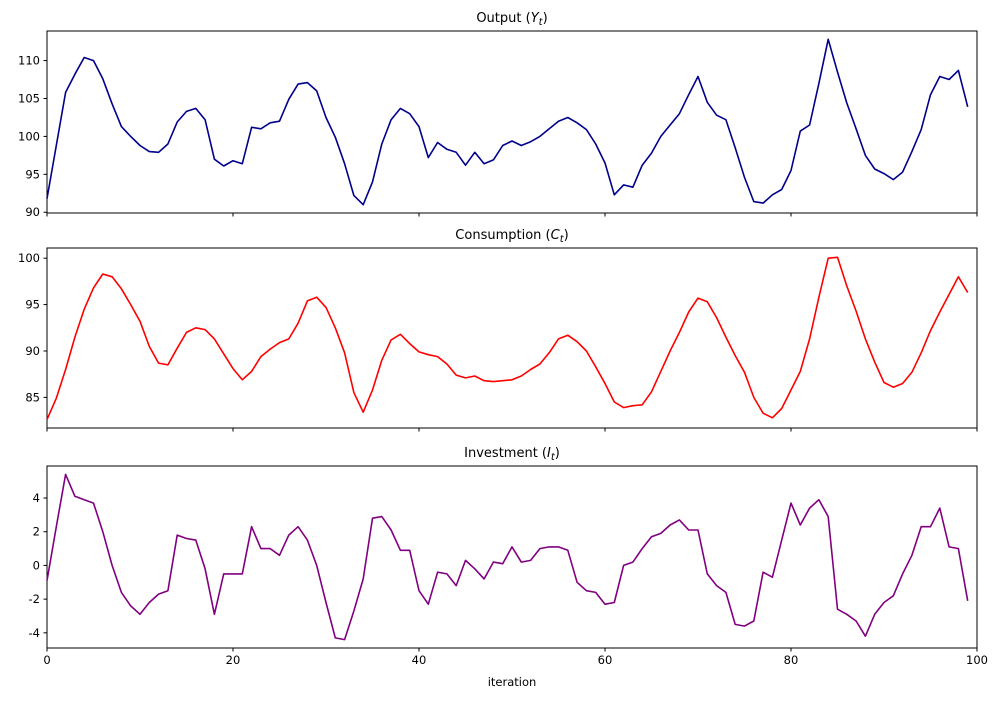 This screenshot has height=705, width=999. I want to click on x-axis-tick-label: 100, so click(977, 660).